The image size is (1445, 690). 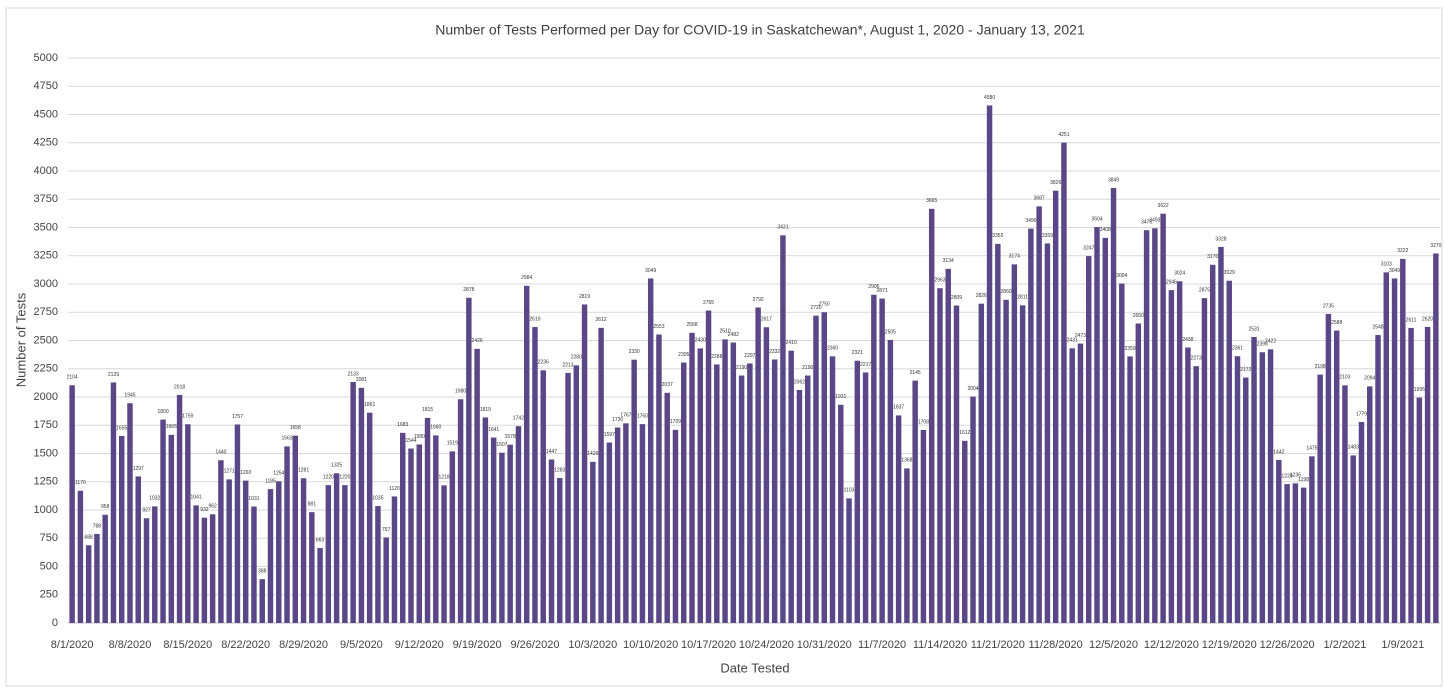 I want to click on value-label: 2288, so click(x=716, y=357).